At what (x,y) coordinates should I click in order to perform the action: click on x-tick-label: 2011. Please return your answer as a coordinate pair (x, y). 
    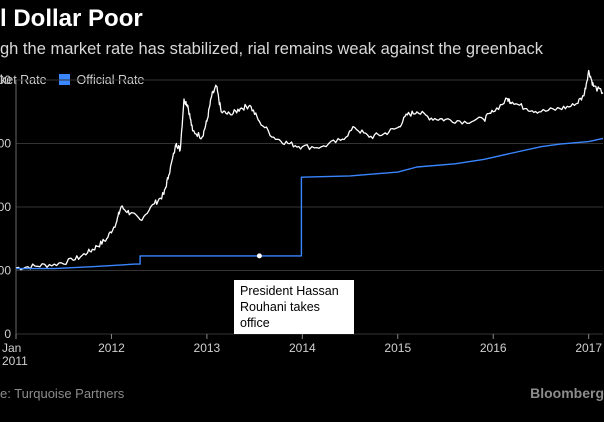
    Looking at the image, I should click on (15, 361).